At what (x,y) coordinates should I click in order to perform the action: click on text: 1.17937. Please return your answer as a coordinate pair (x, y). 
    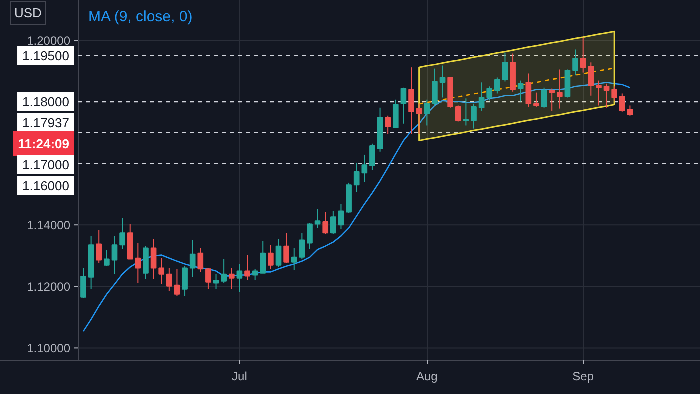
    Looking at the image, I should click on (46, 123).